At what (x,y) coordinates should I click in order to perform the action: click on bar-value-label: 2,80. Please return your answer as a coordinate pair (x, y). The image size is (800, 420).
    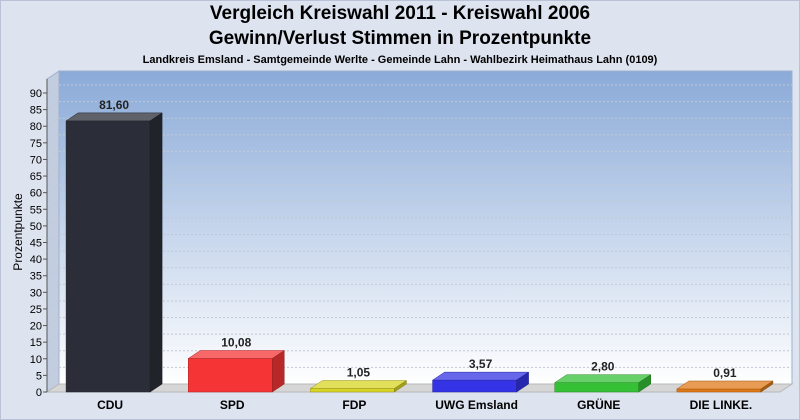
    Looking at the image, I should click on (603, 367).